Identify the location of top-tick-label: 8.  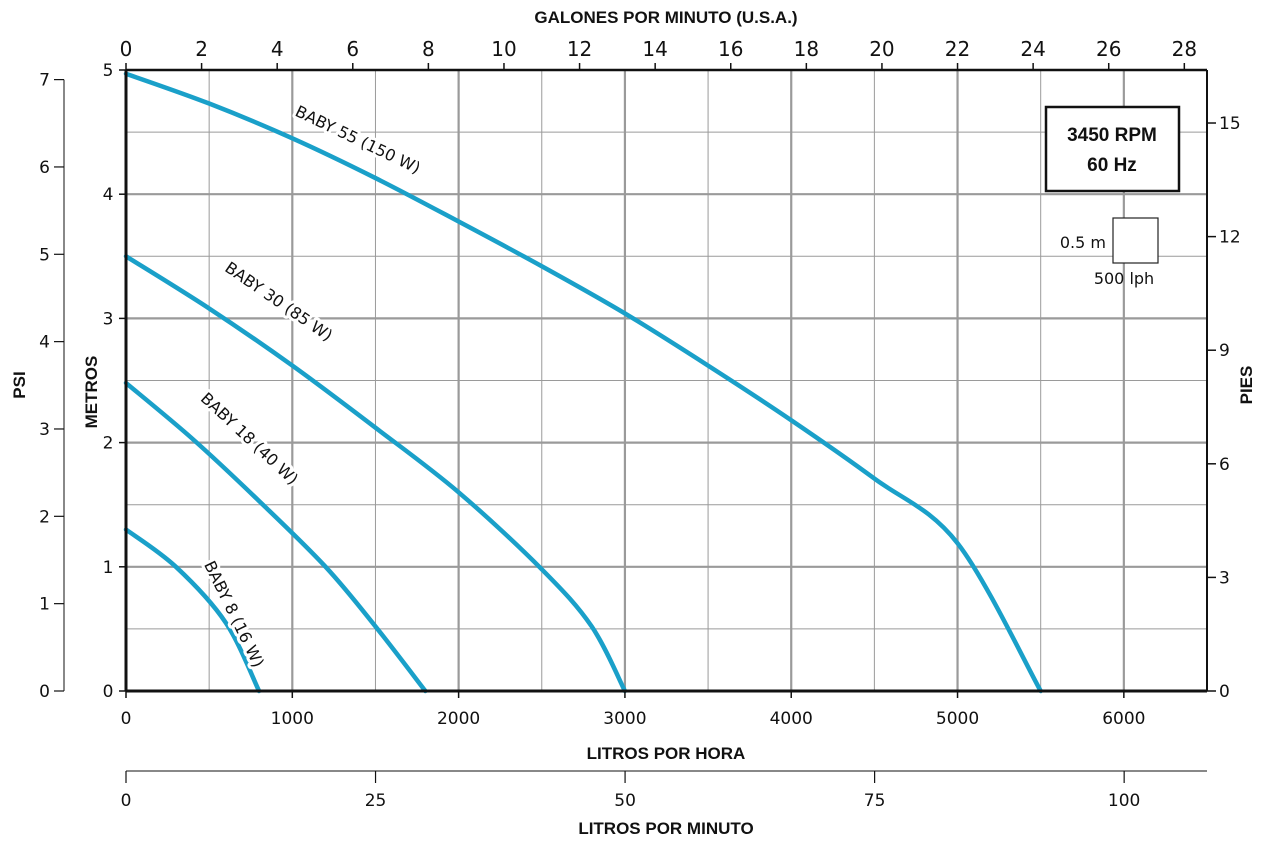
(428, 49).